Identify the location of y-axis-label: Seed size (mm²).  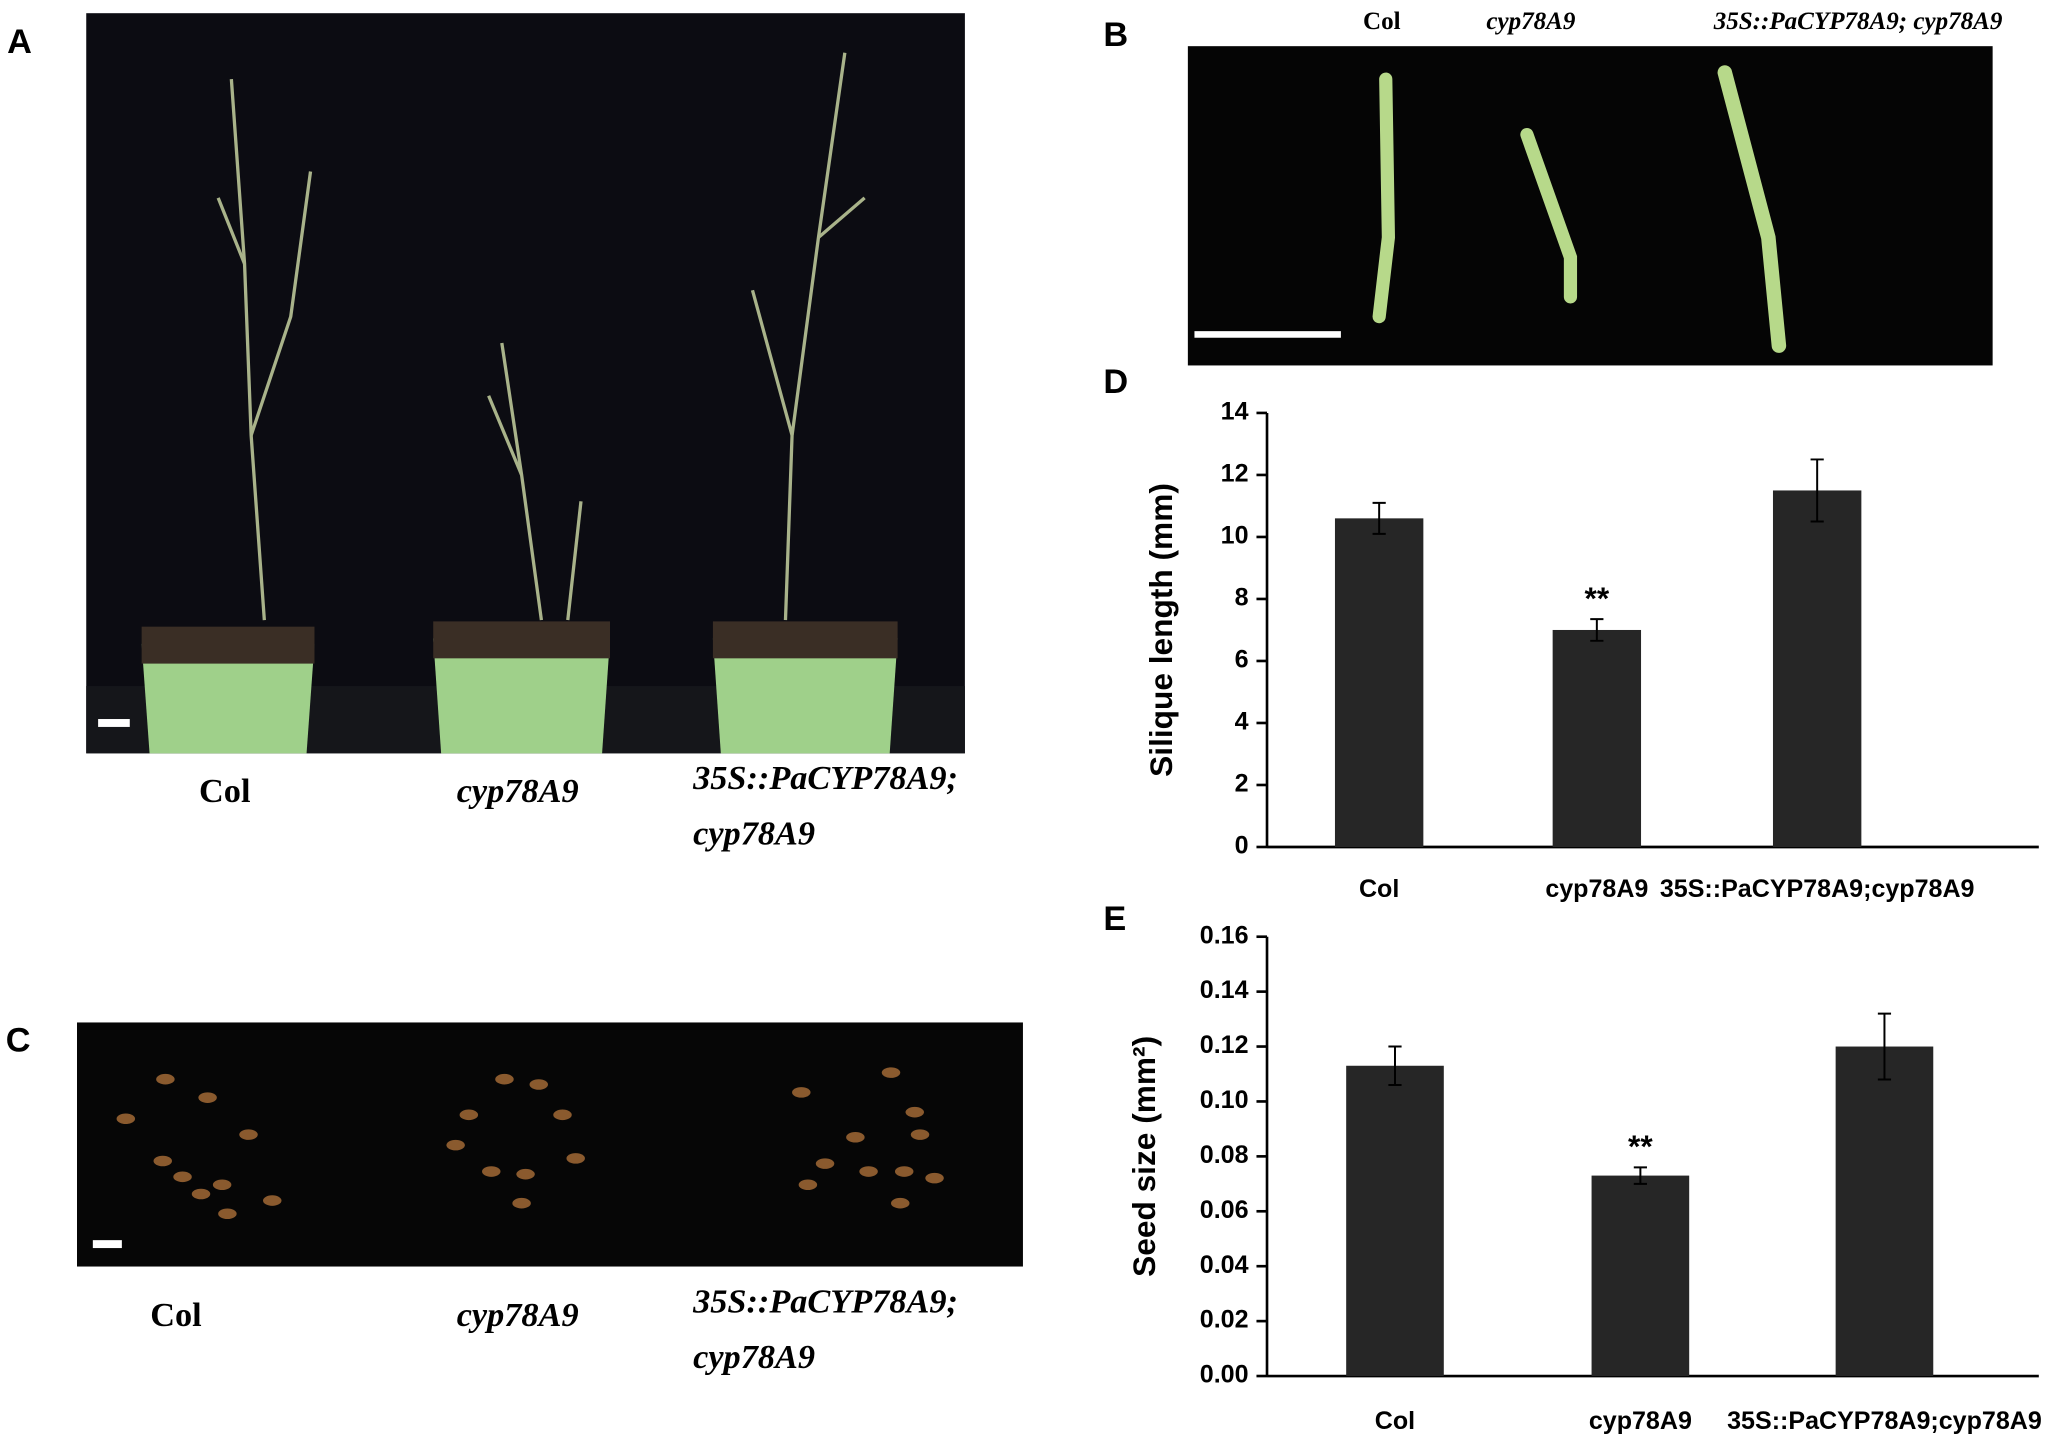
(1144, 1156).